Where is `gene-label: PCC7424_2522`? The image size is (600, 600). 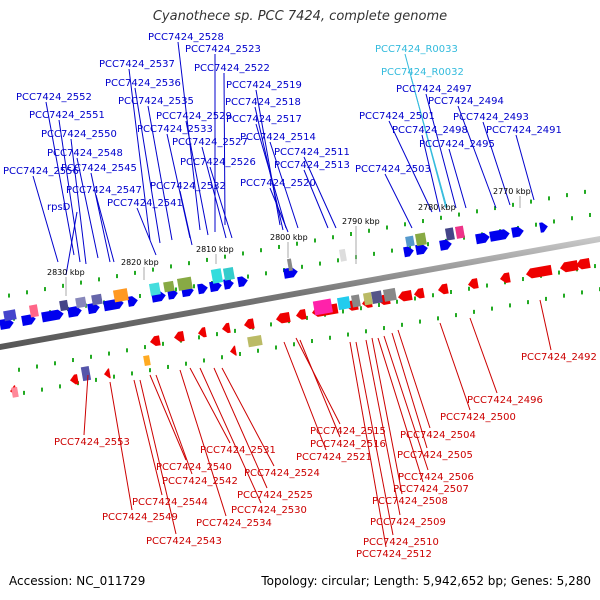 gene-label: PCC7424_2522 is located at coordinates (232, 68).